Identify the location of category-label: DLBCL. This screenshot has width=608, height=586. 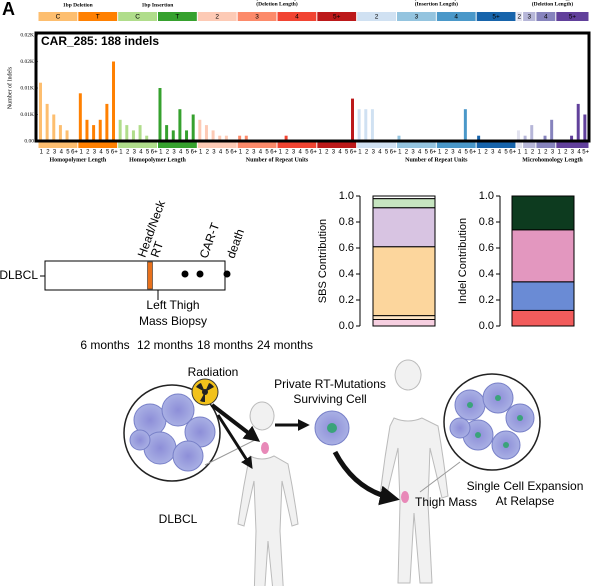
(19, 275).